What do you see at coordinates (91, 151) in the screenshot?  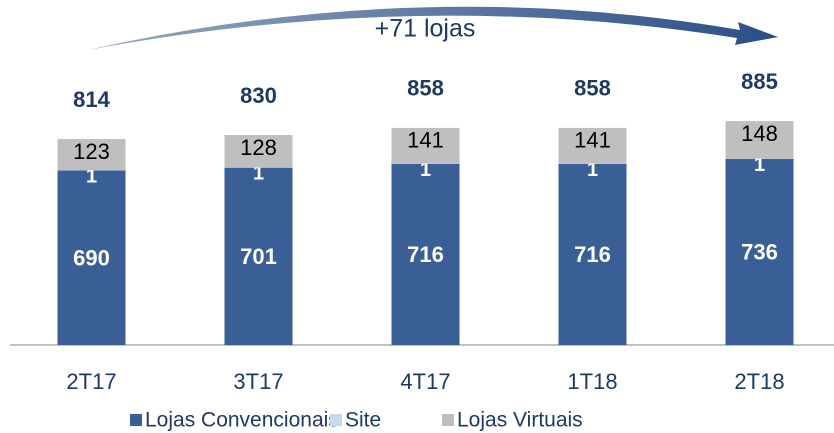 I see `value-label: 123` at bounding box center [91, 151].